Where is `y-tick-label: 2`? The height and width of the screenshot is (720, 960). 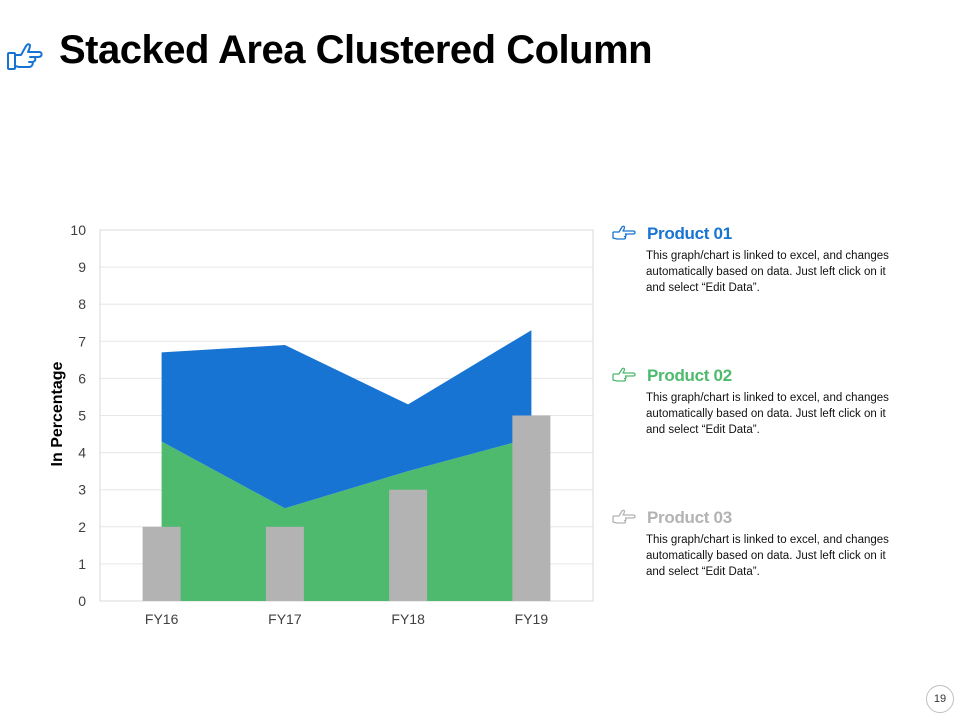
y-tick-label: 2 is located at coordinates (82, 527).